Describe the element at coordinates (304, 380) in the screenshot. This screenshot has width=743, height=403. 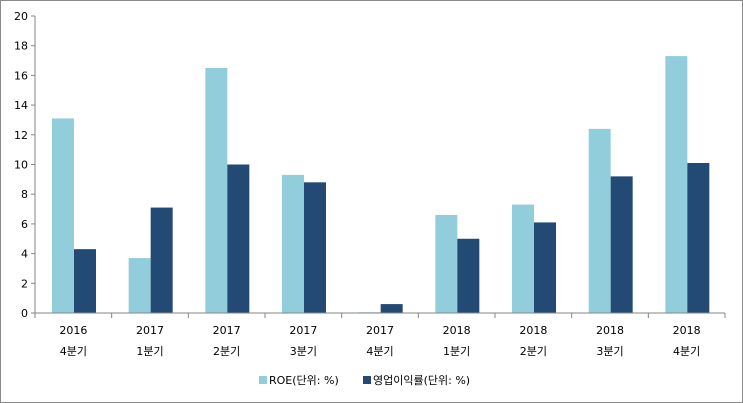
I see `legend-label: ROE(단위: %)` at that location.